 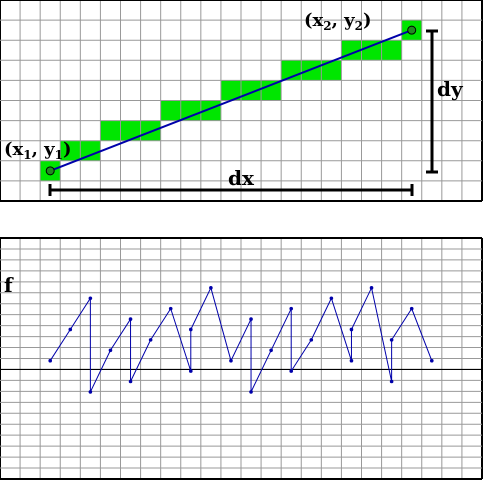 What do you see at coordinates (241, 178) in the screenshot?
I see `dx-label: dx` at bounding box center [241, 178].